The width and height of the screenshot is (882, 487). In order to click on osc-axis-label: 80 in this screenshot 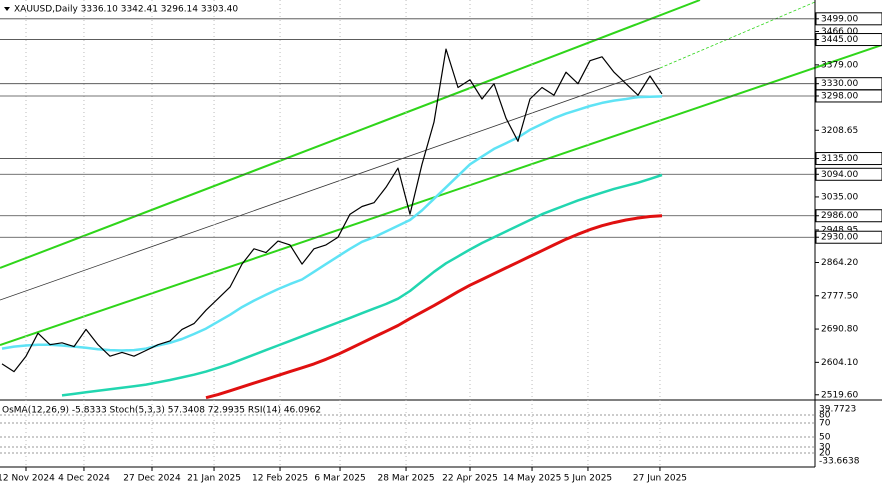, I will do `click(825, 416)`.